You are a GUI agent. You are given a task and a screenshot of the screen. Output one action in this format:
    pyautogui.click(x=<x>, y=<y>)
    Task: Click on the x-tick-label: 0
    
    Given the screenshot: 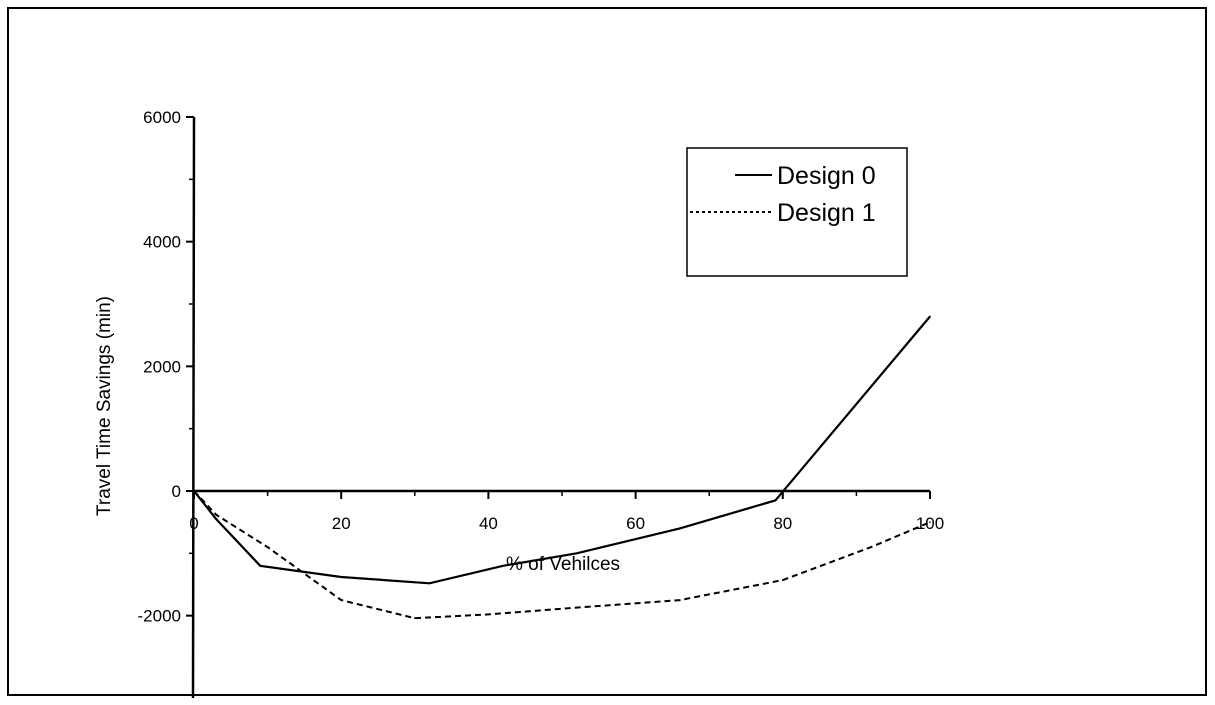 What is the action you would take?
    pyautogui.click(x=193, y=523)
    